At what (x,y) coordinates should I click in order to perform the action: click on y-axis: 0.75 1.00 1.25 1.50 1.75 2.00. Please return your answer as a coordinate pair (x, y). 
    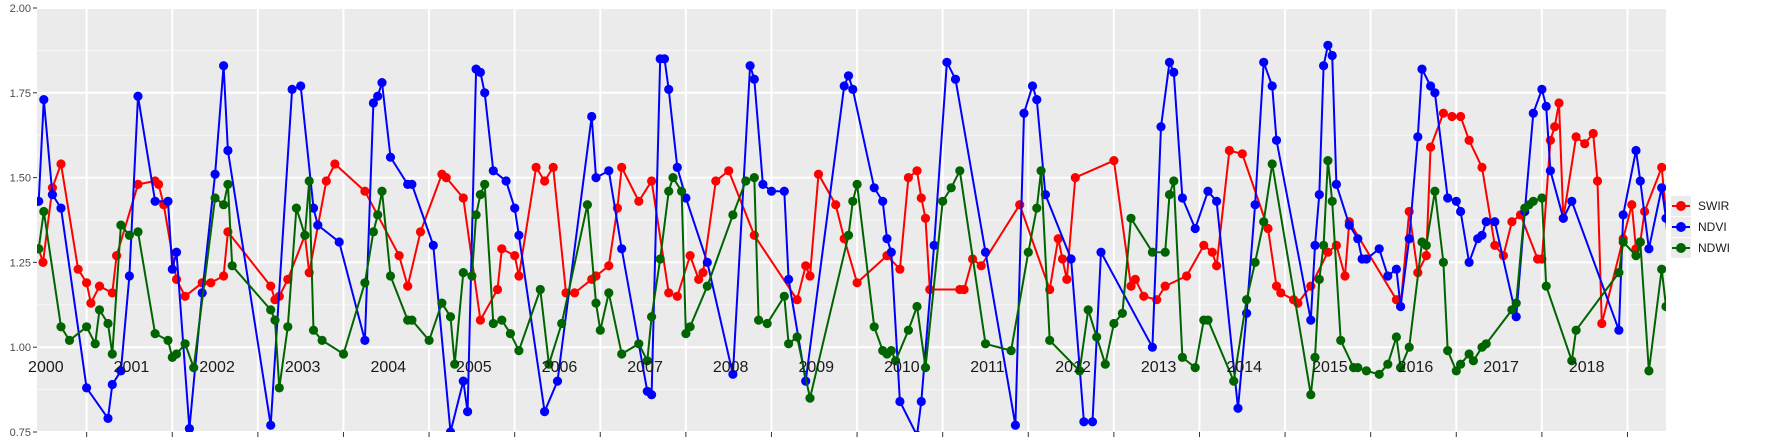
    Looking at the image, I should click on (23, 221).